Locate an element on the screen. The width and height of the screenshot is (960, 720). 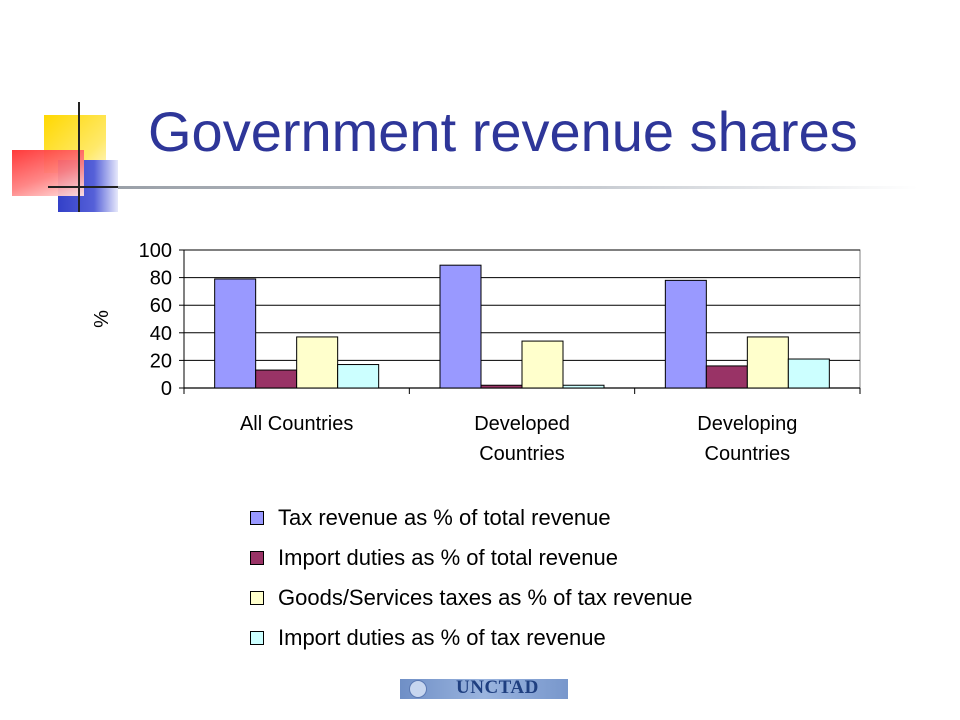
slide-title: Government revenue shares is located at coordinates (503, 131).